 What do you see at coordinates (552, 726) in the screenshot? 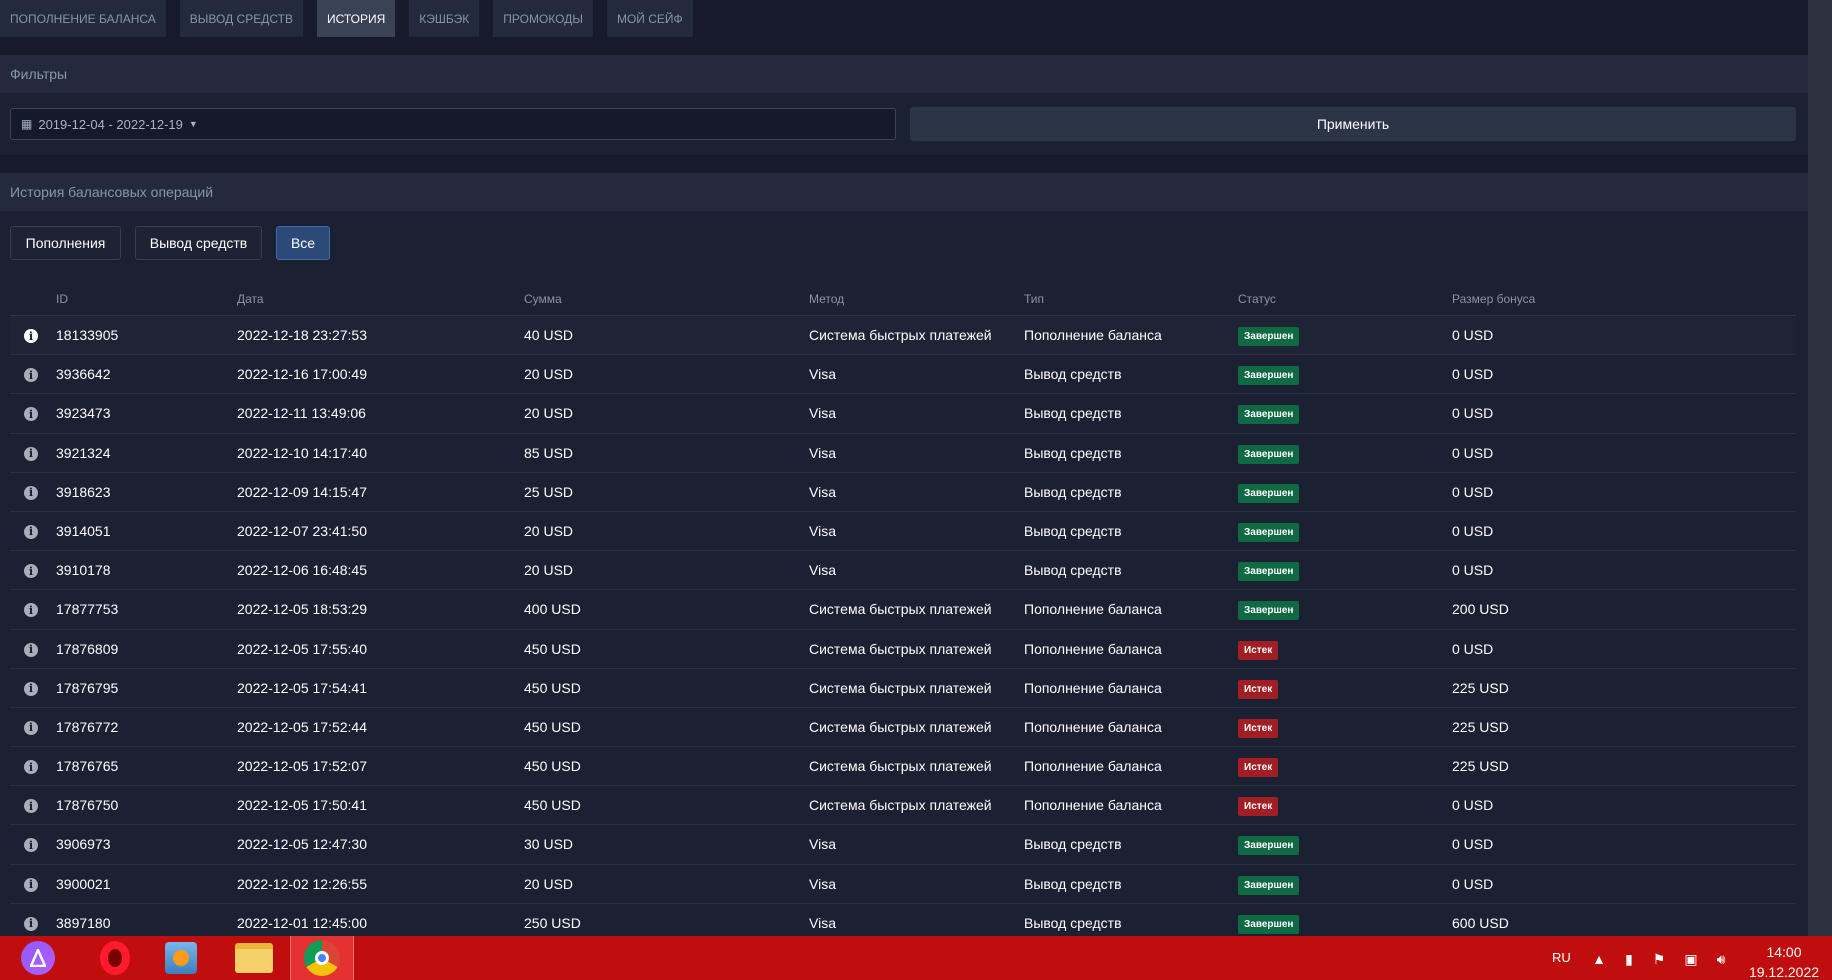
I see `cell-amount: 450 USD` at bounding box center [552, 726].